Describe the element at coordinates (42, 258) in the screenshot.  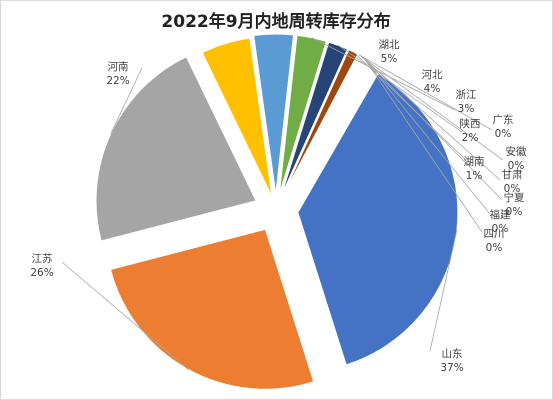
I see `slice-name-label-2: 江苏` at that location.